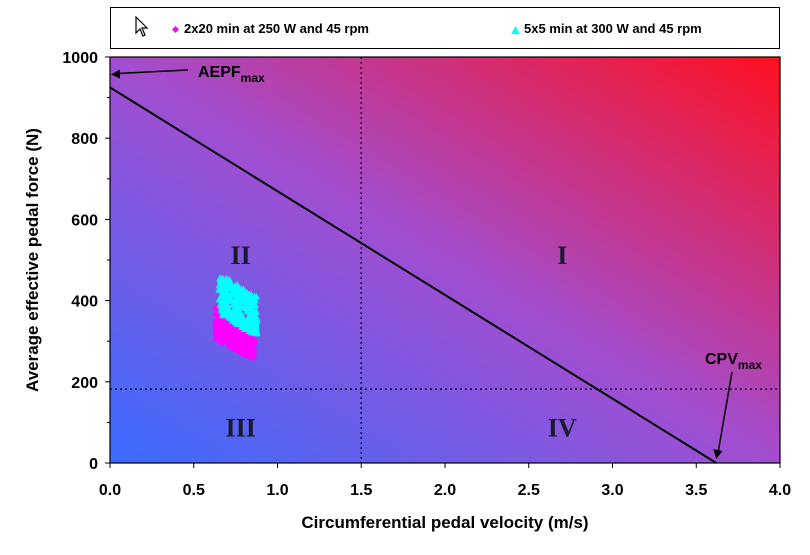 Image resolution: width=810 pixels, height=555 pixels. Describe the element at coordinates (361, 490) in the screenshot. I see `x-tick-label: 1.5` at that location.